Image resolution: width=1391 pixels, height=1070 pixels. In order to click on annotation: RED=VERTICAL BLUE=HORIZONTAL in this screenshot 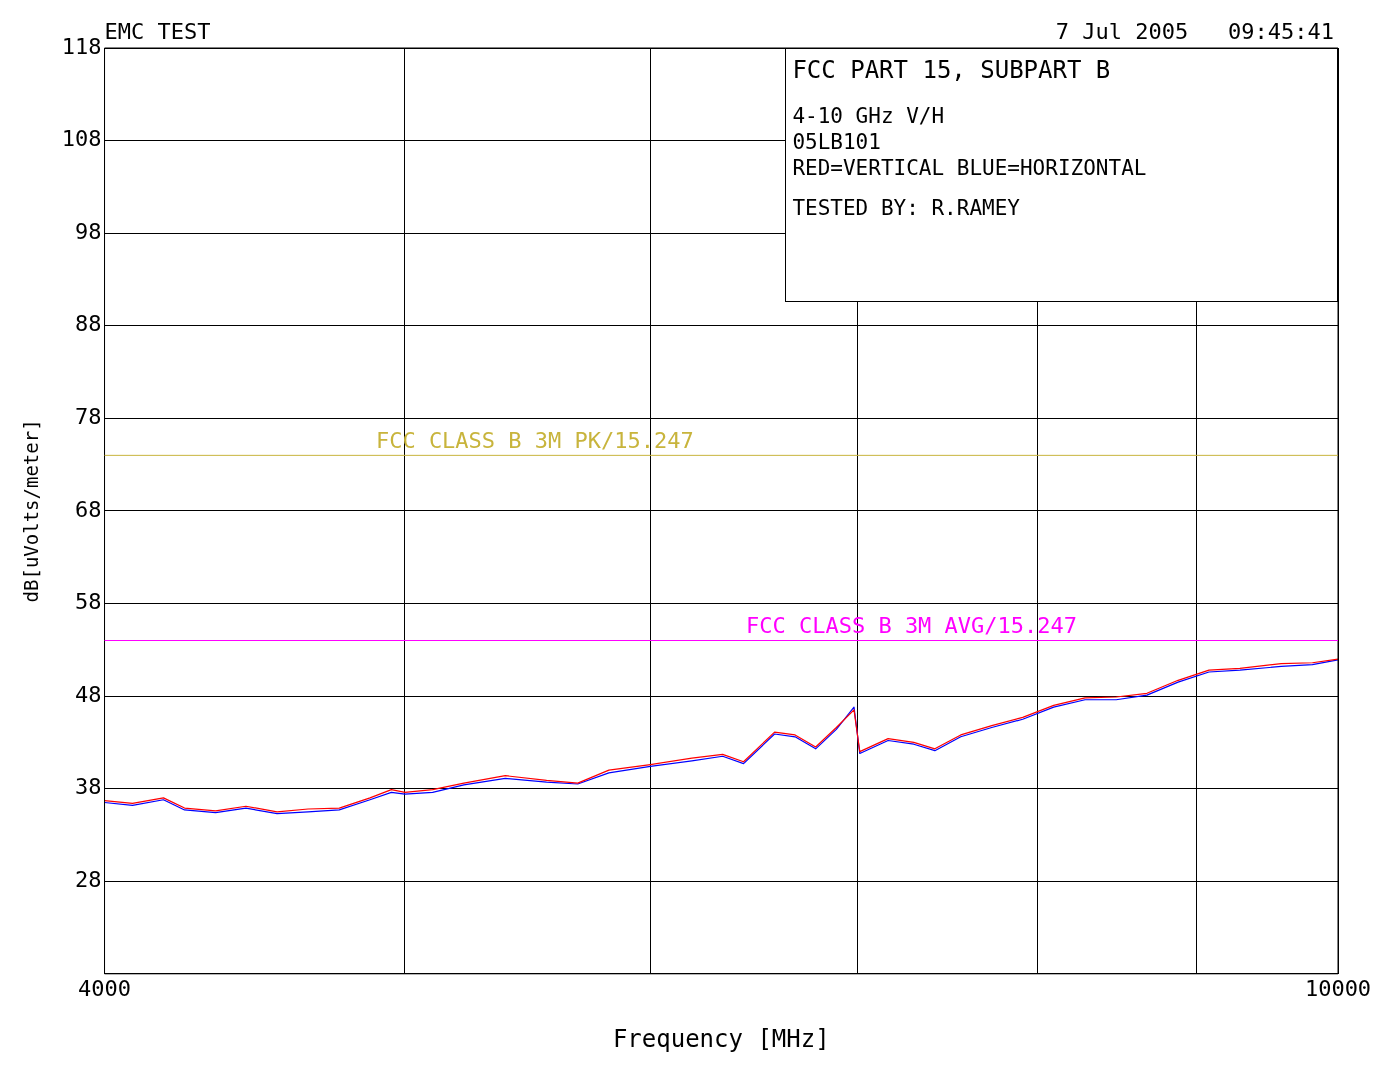, I will do `click(970, 168)`.